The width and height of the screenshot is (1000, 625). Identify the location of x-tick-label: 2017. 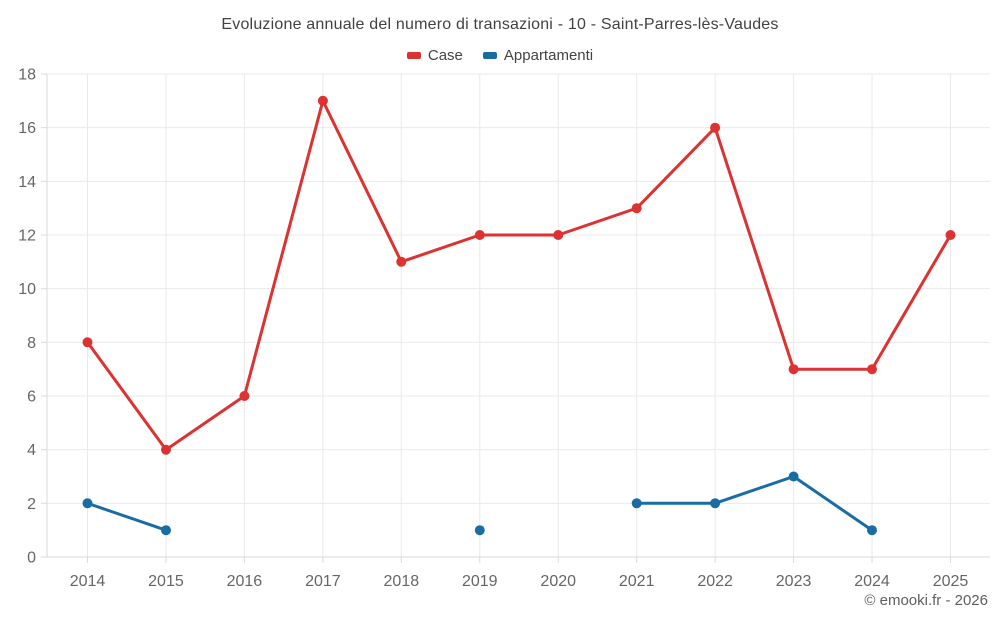
(323, 581).